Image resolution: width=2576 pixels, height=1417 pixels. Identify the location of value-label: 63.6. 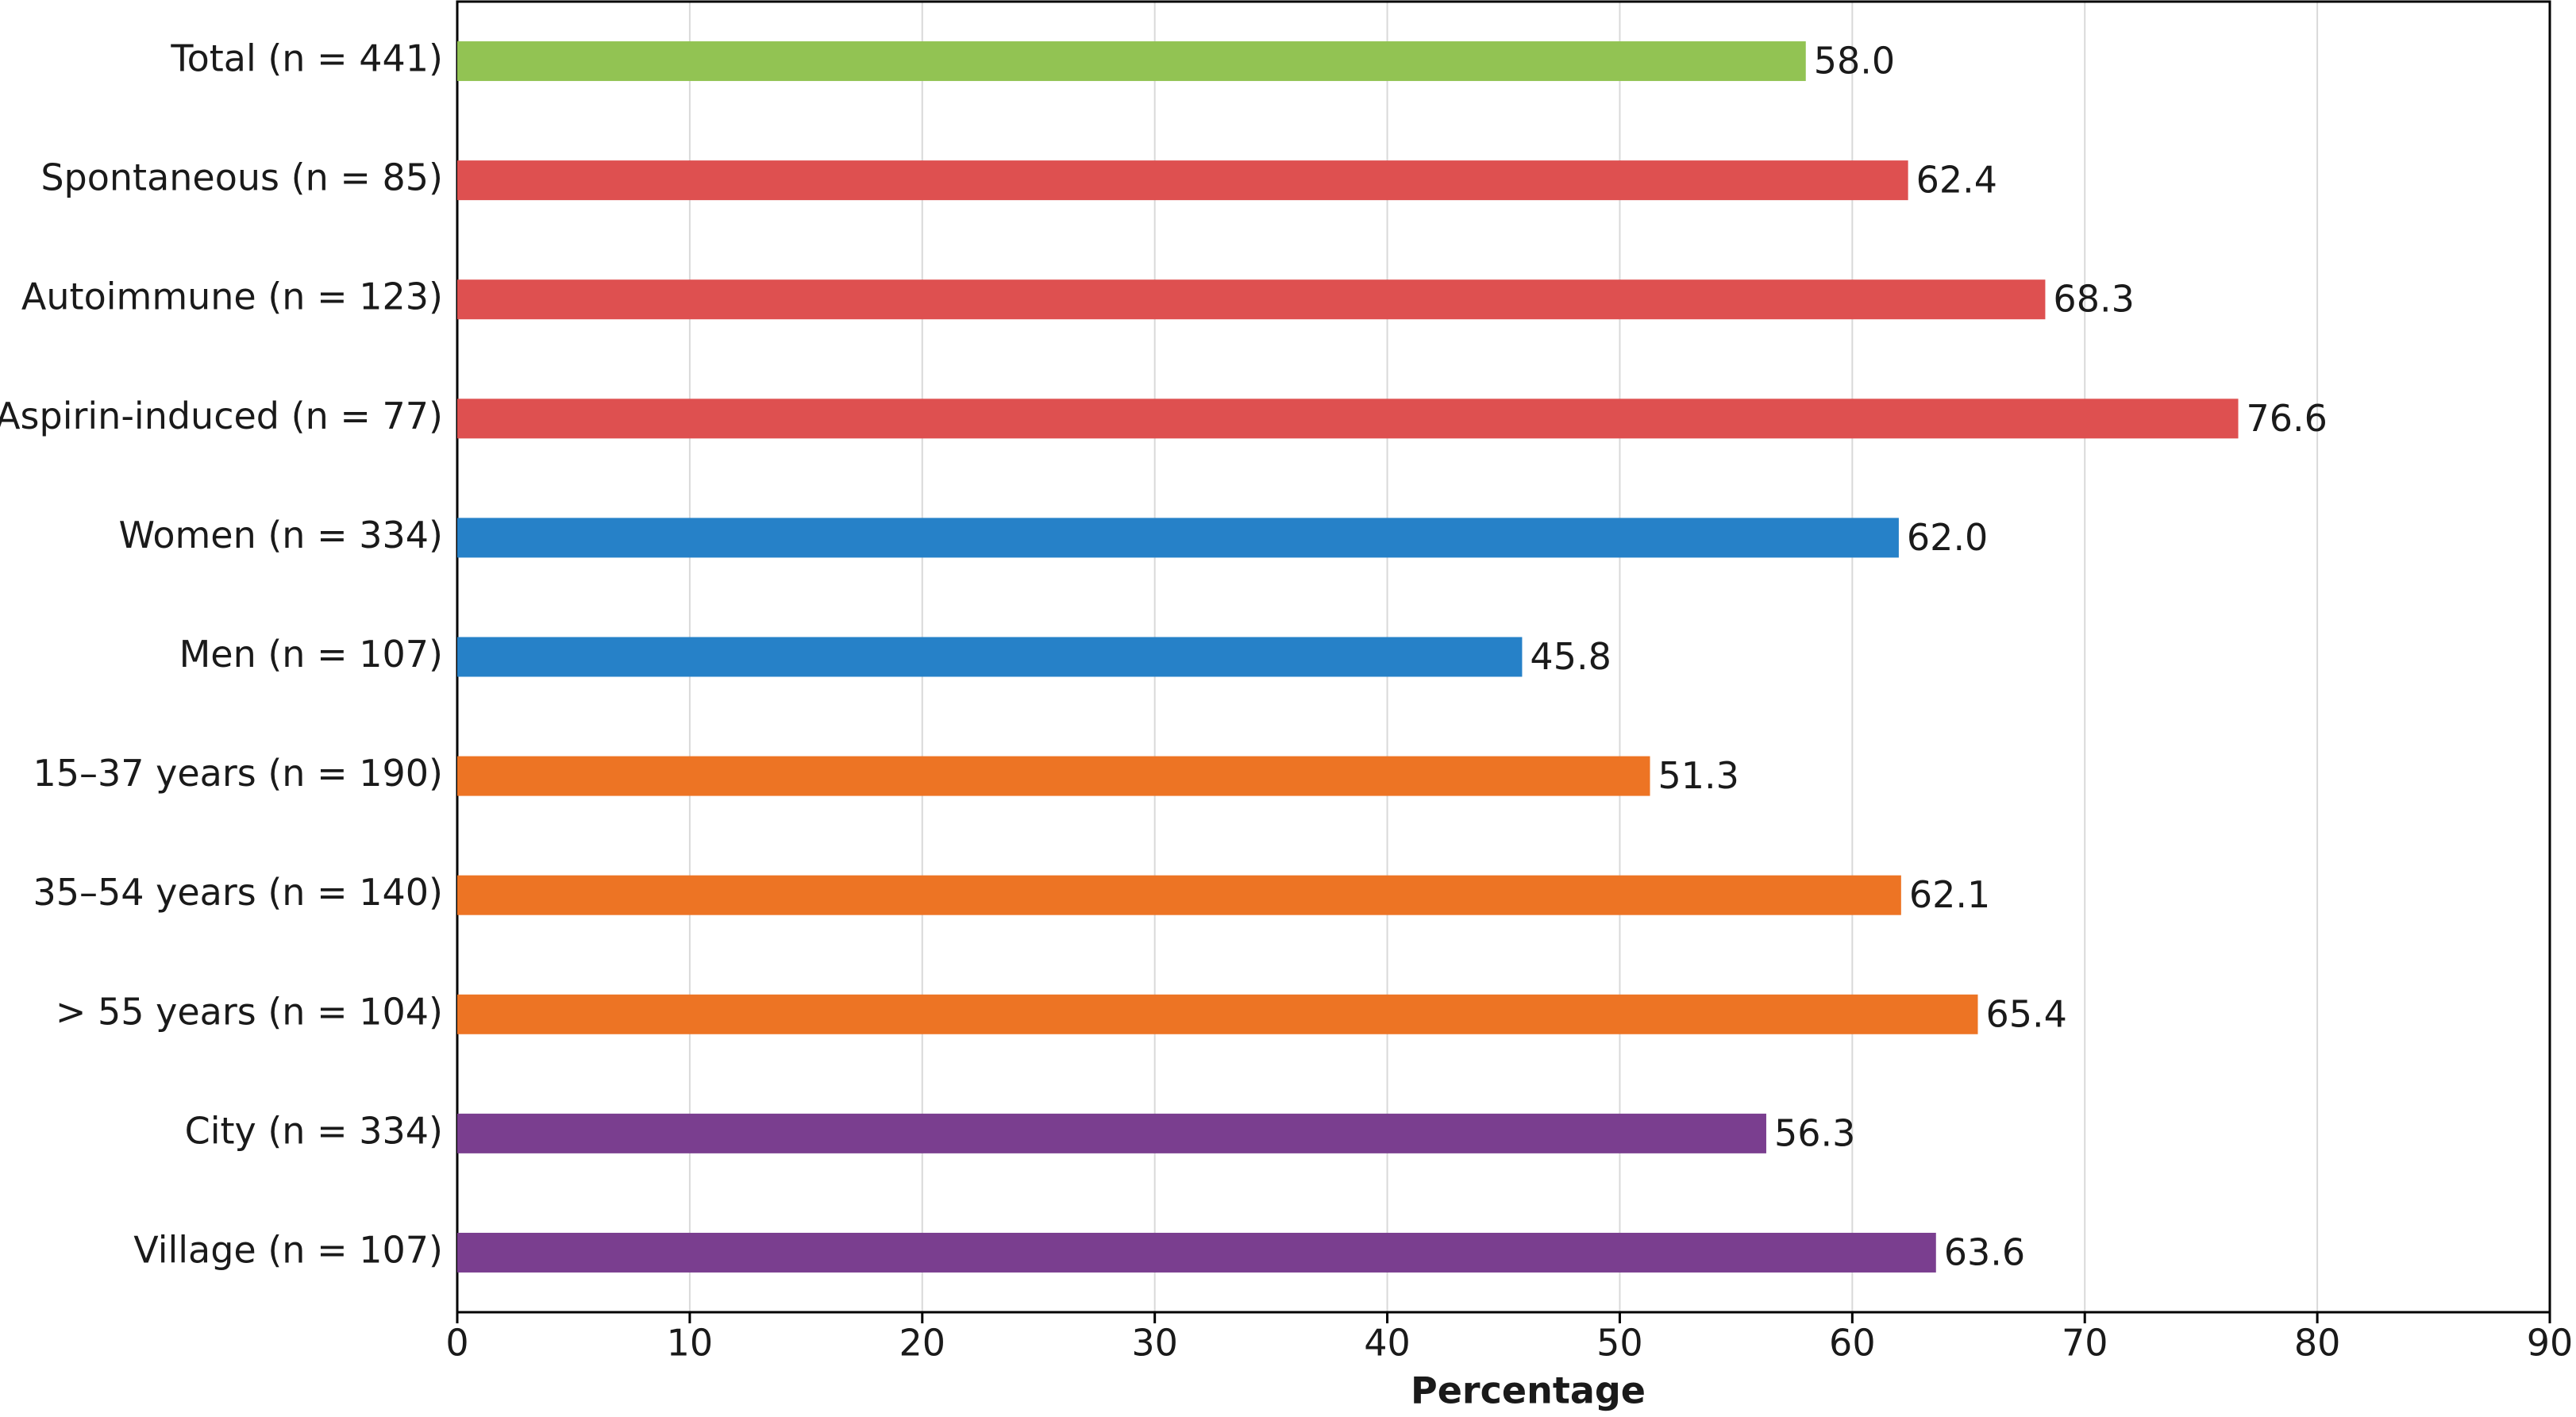
(1984, 1251).